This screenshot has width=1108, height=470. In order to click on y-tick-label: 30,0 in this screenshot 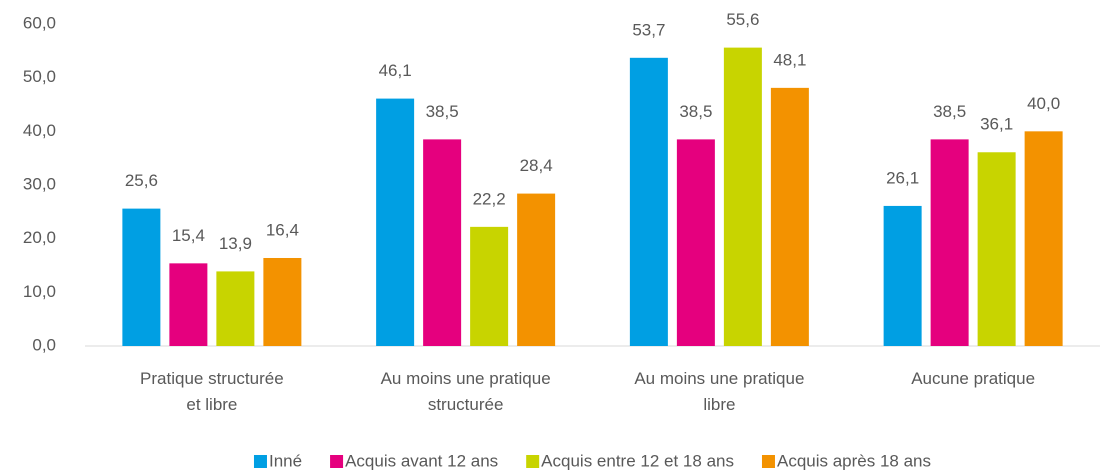, I will do `click(39, 183)`.